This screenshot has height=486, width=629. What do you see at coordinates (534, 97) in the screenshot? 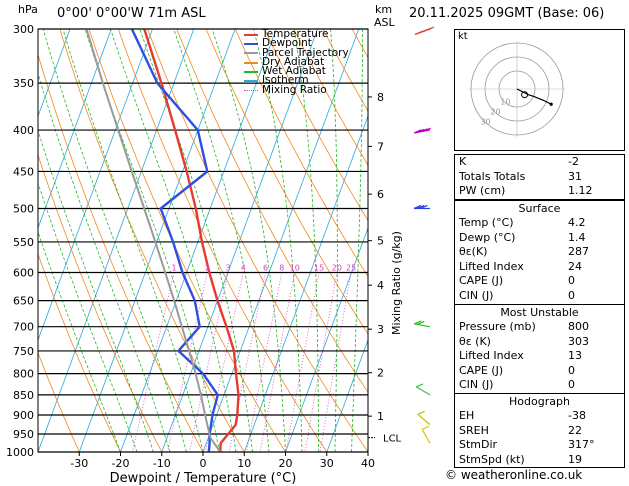
I see `hodograph-trace` at bounding box center [534, 97].